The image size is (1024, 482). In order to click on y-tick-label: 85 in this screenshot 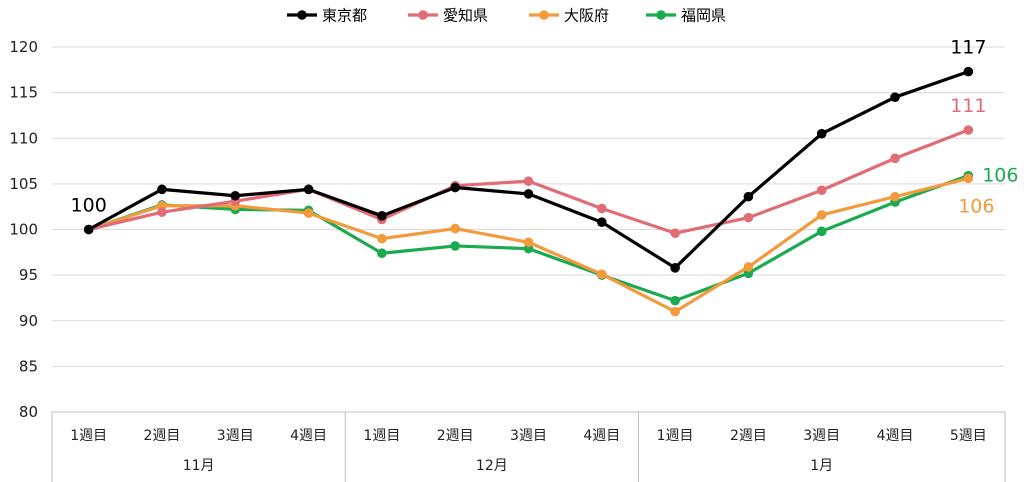, I will do `click(28, 366)`.